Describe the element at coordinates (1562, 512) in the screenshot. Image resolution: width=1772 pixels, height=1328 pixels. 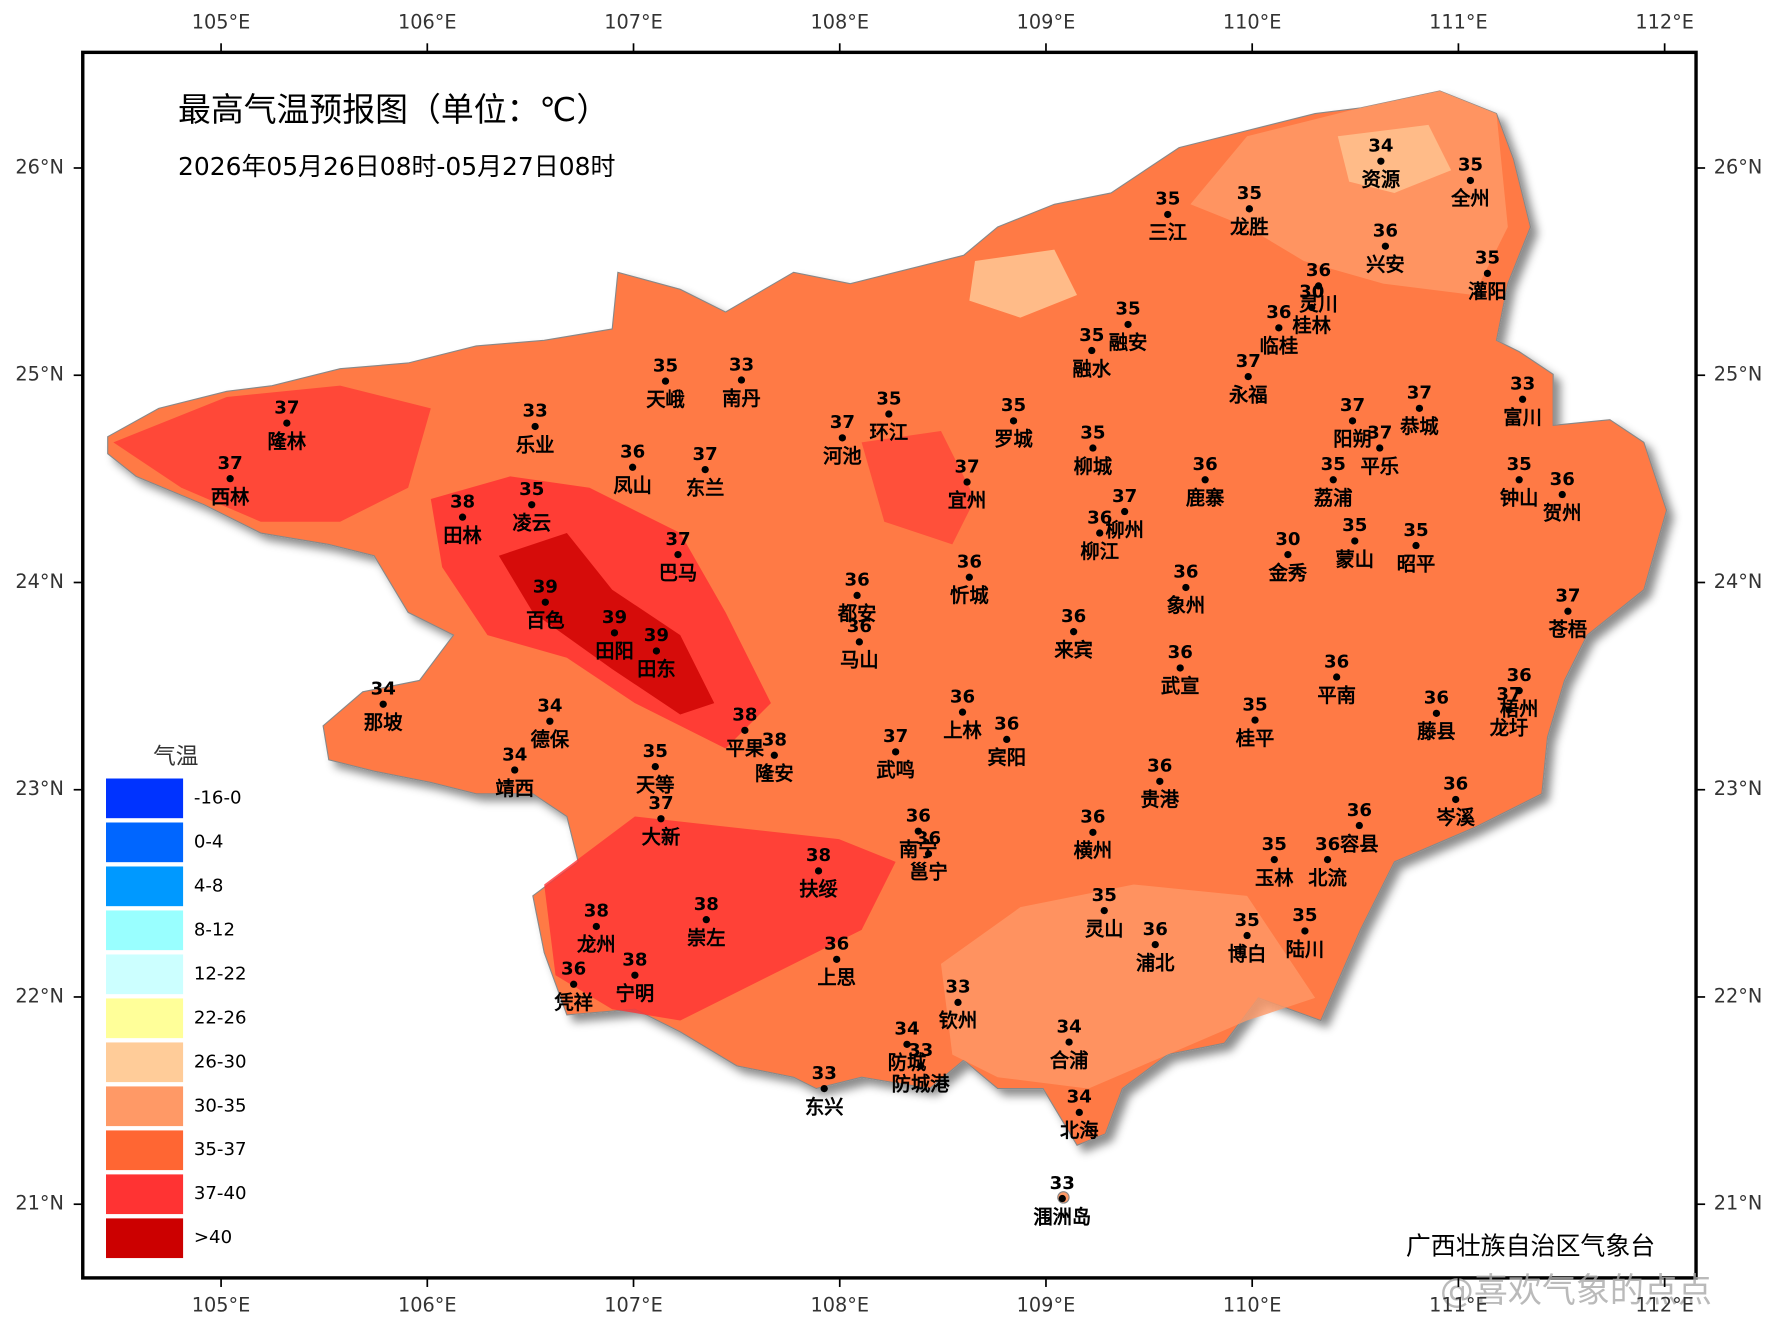
I see `station-name: 贺州` at that location.